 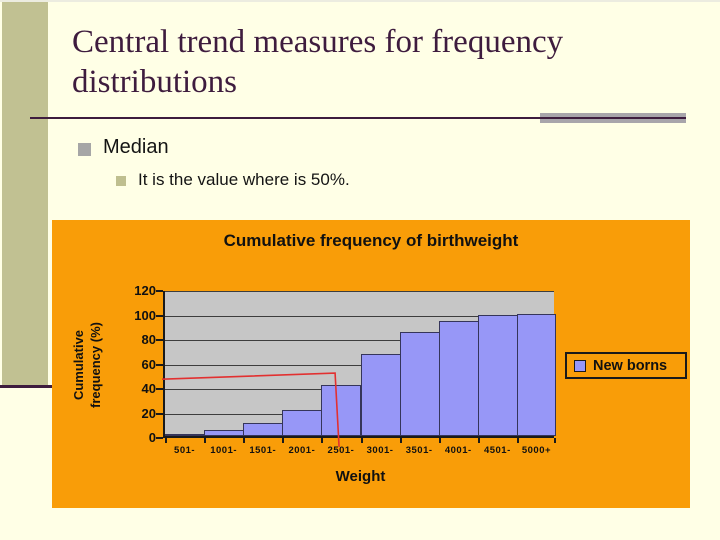 I want to click on x-tick-label: 2001-, so click(x=302, y=450).